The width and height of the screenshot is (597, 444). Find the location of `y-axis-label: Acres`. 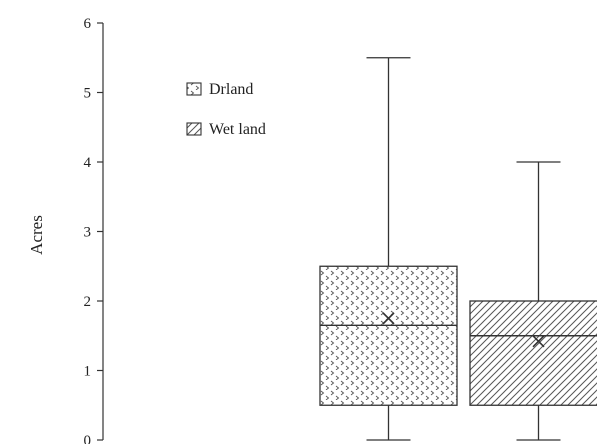

y-axis-label: Acres is located at coordinates (36, 235).